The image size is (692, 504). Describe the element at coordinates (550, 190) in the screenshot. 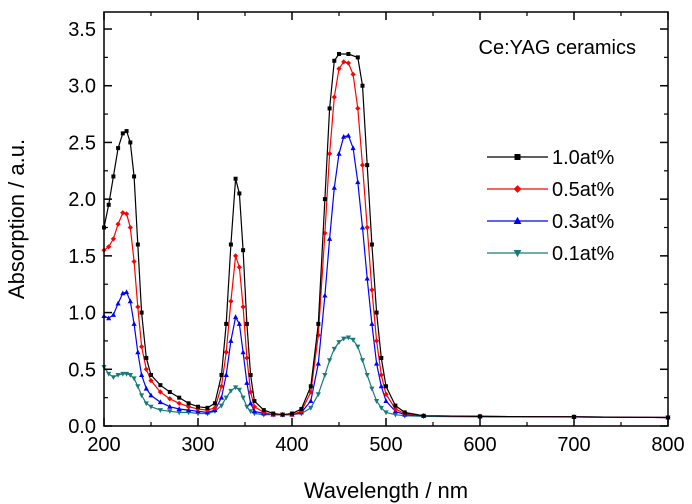

I see `legend-entry: 0.5at%` at that location.